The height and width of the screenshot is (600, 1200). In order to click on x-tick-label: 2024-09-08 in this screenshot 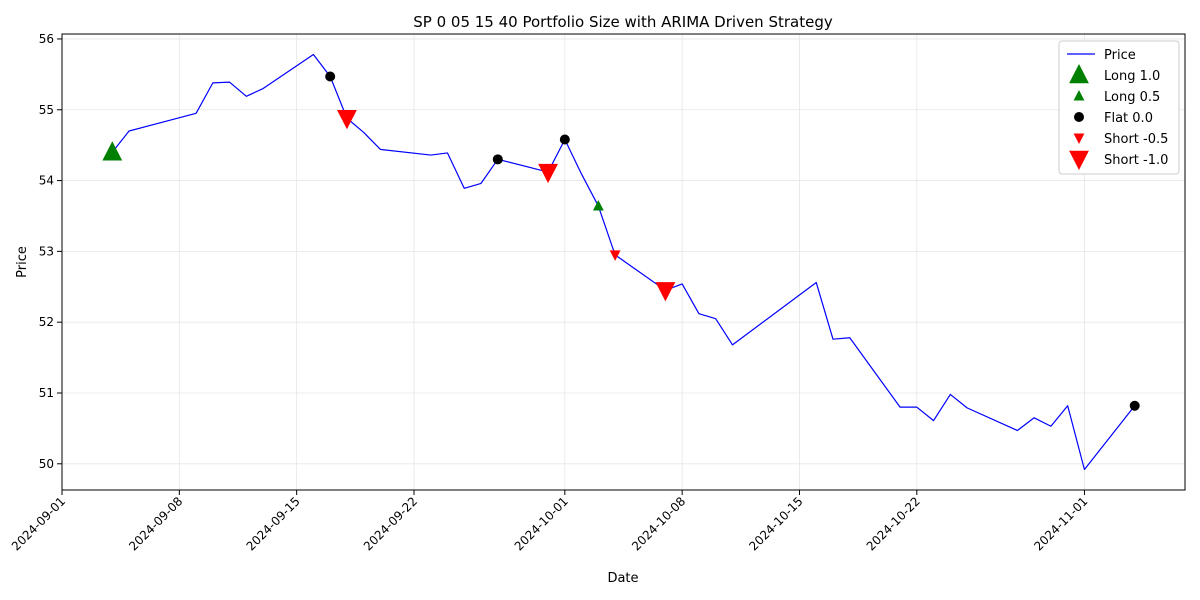, I will do `click(155, 523)`.